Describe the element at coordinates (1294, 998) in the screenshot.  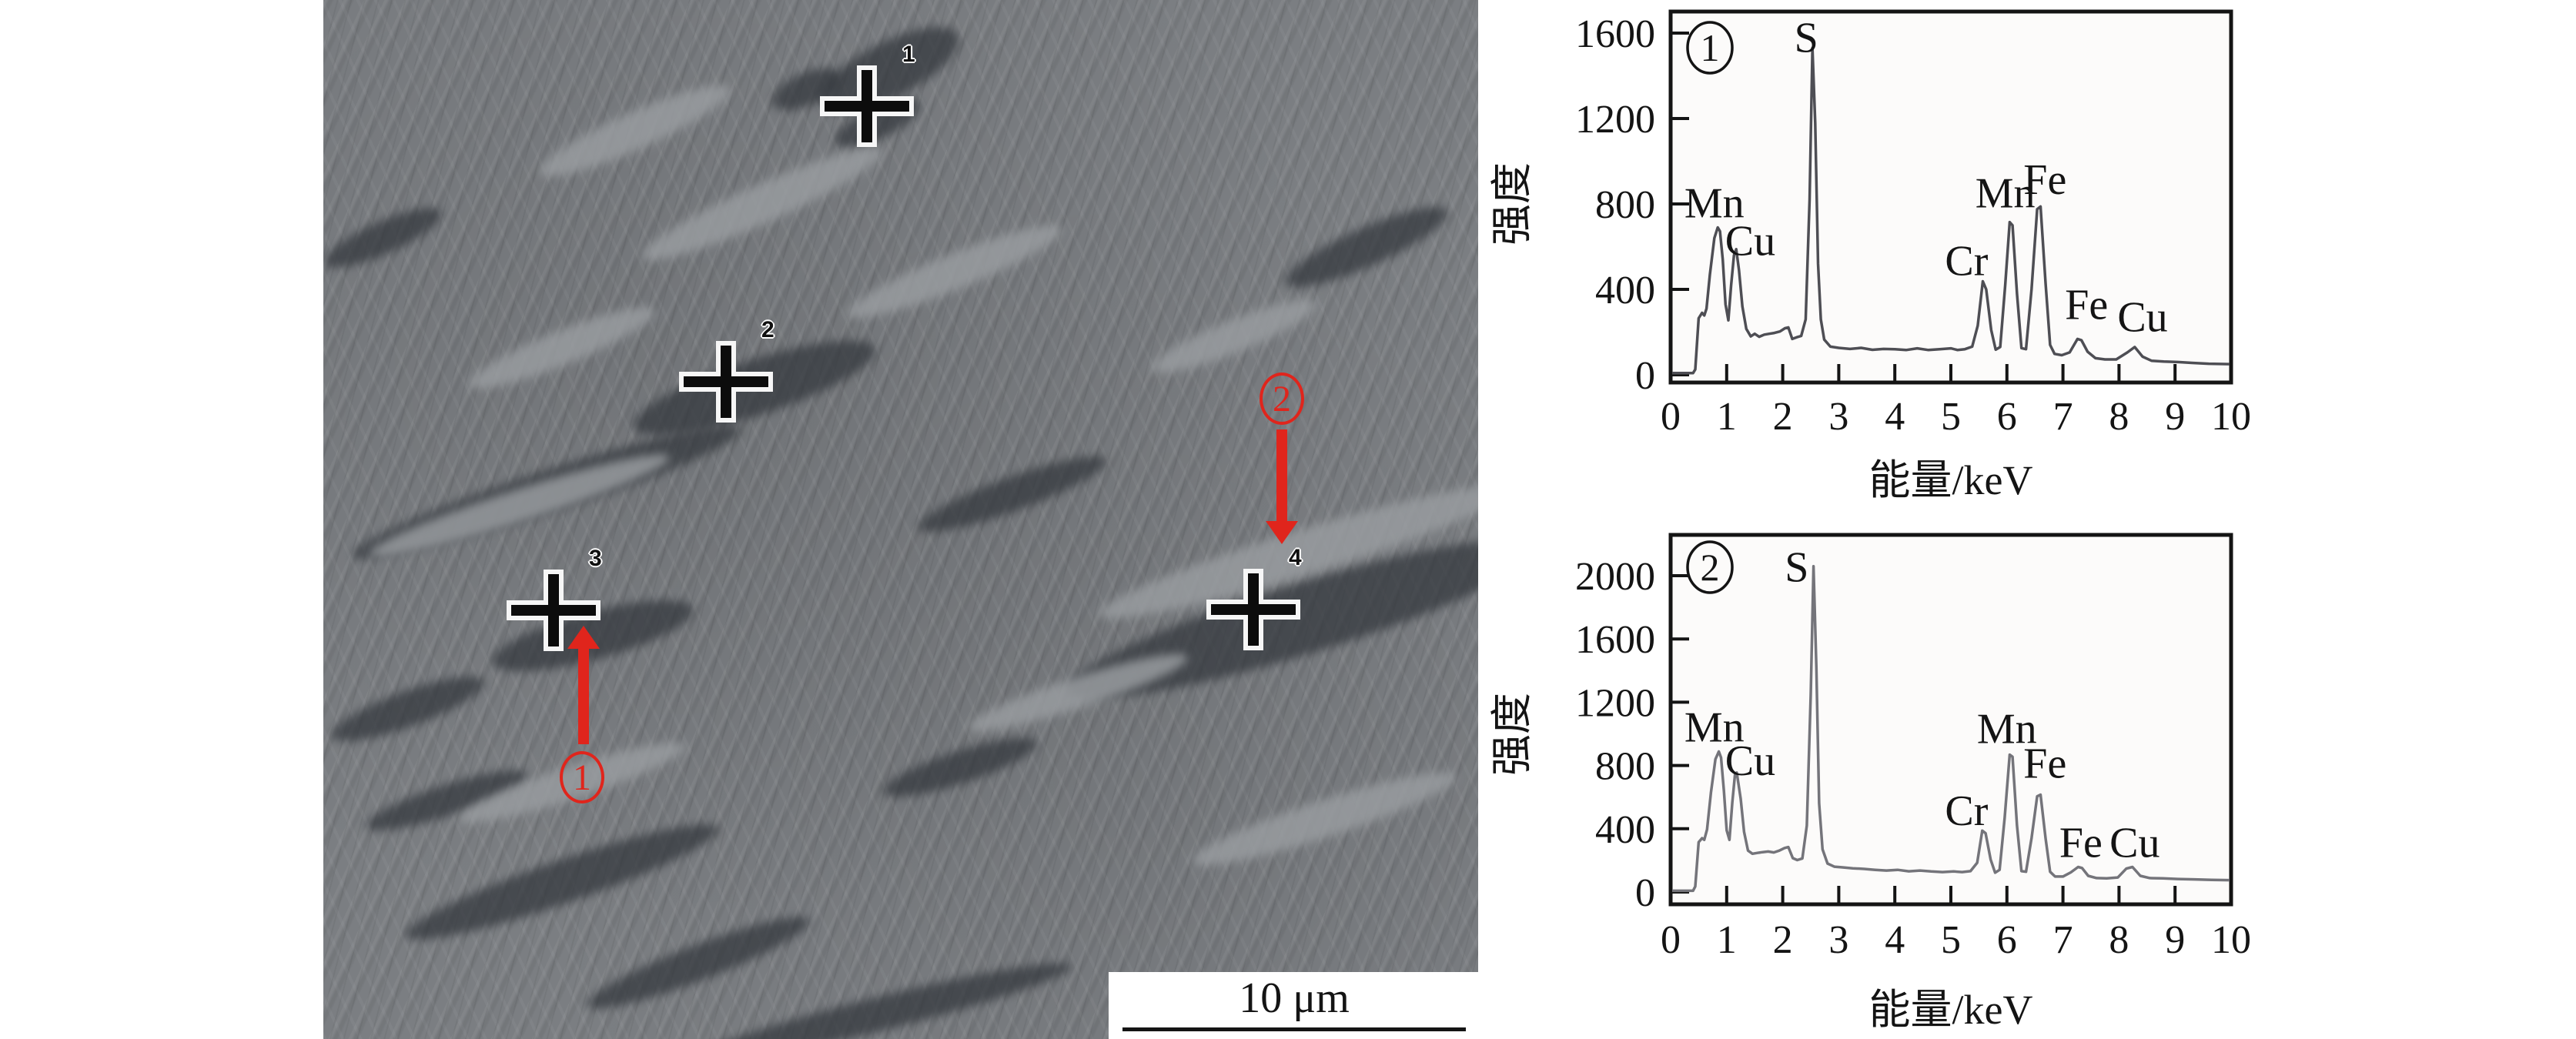
I see `scale-bar-label: 10 μm` at that location.